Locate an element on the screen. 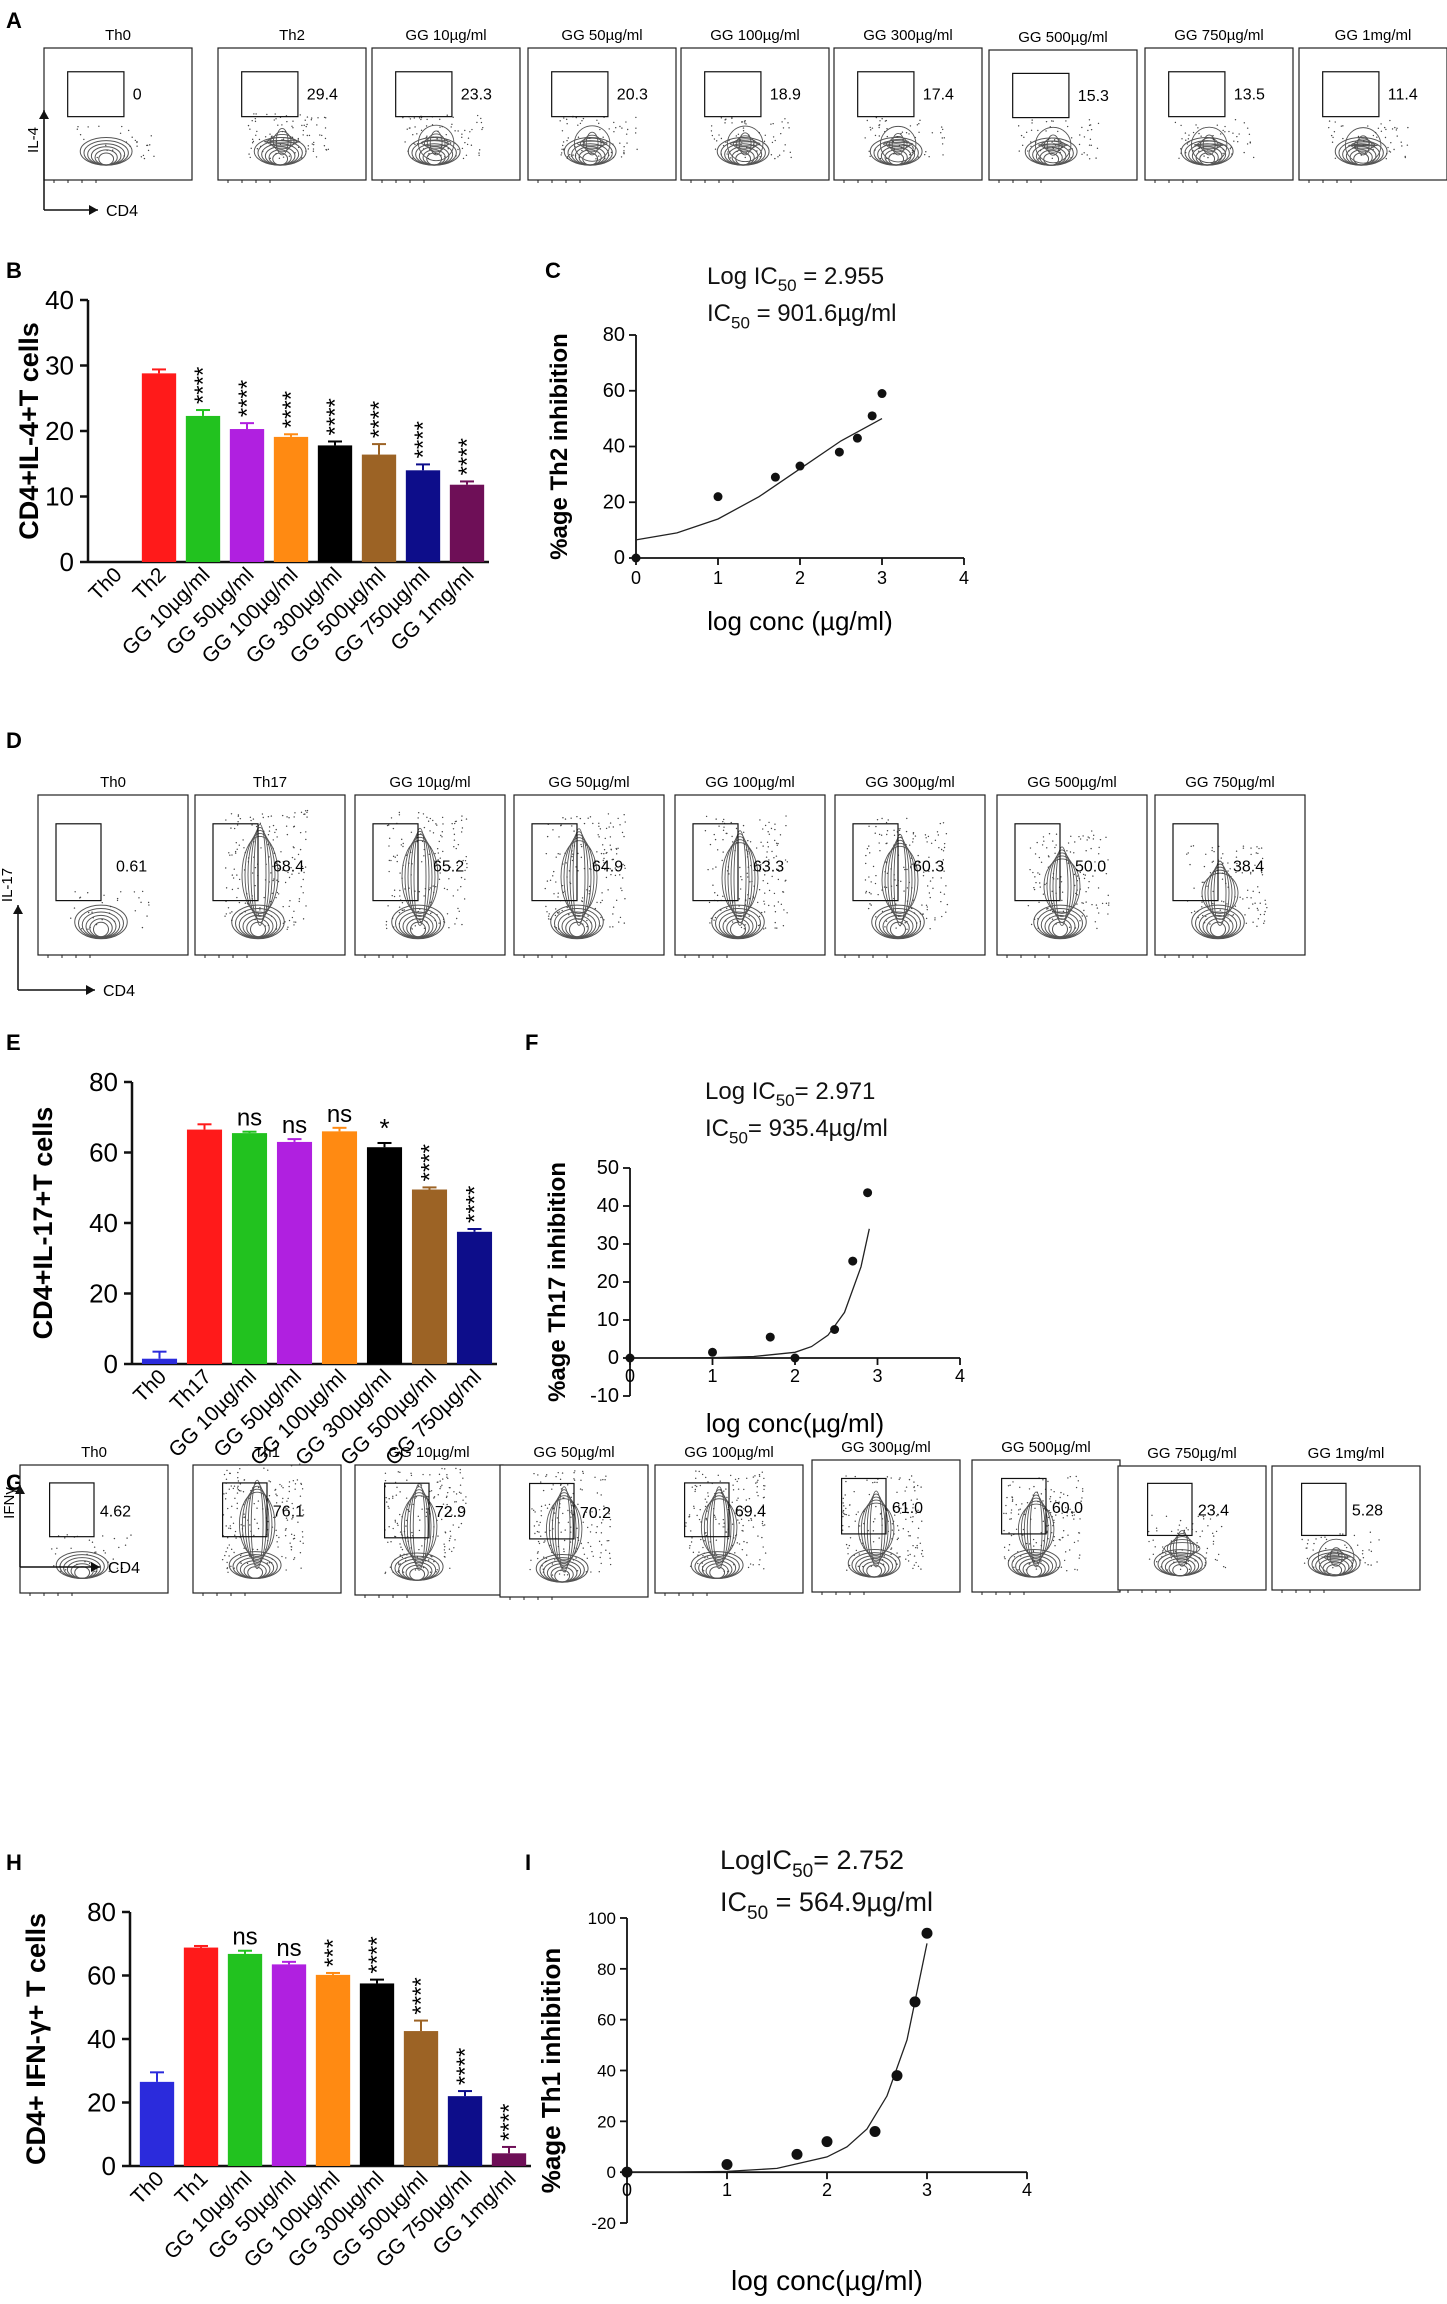 This screenshot has height=2304, width=1447. gate-percentage: 23.3 is located at coordinates (476, 95).